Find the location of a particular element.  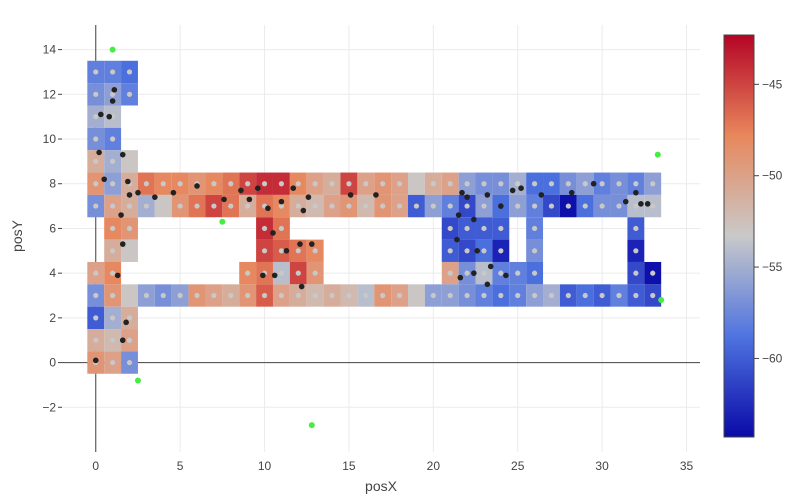

colorbar-tick-label: −45 is located at coordinates (772, 84).